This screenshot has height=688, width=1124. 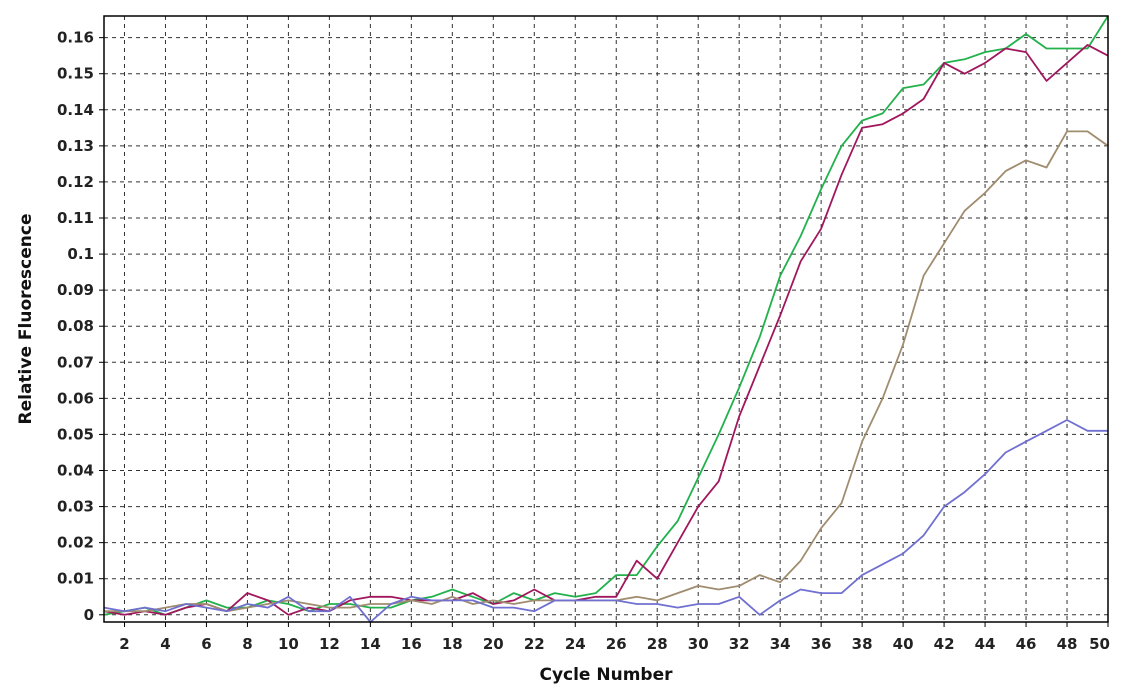 What do you see at coordinates (75, 182) in the screenshot?
I see `y-tick-label: 0.12` at bounding box center [75, 182].